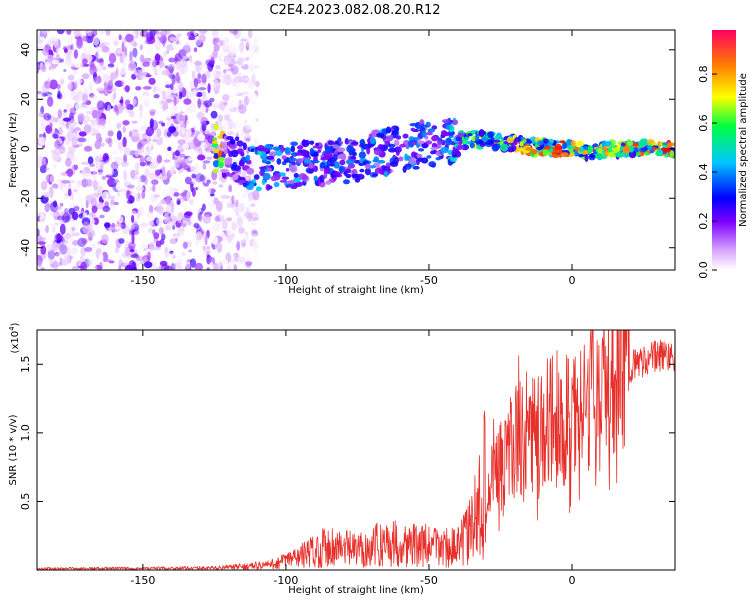  What do you see at coordinates (572, 280) in the screenshot?
I see `x-tick-label: 0` at bounding box center [572, 280].